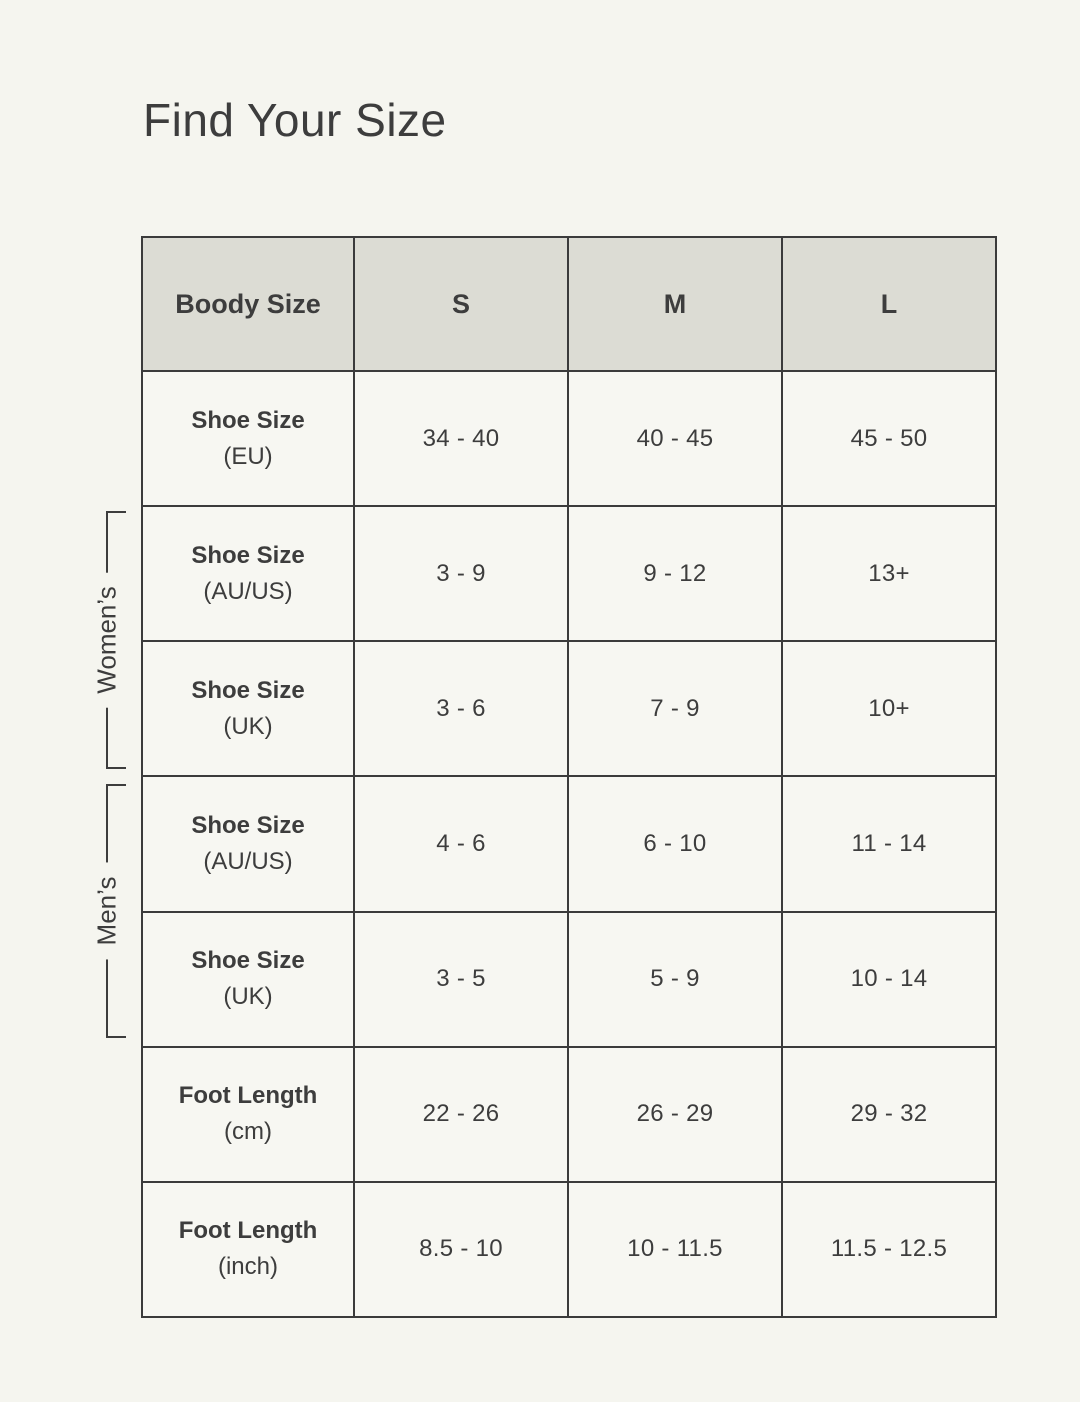  Describe the element at coordinates (461, 1114) in the screenshot. I see `size-value-cell: 22 - 26` at that location.